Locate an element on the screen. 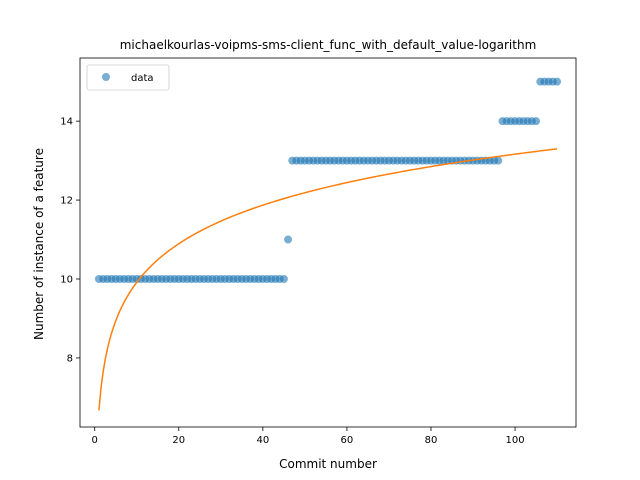 The height and width of the screenshot is (480, 640). x-tick-label: 100 is located at coordinates (515, 440).